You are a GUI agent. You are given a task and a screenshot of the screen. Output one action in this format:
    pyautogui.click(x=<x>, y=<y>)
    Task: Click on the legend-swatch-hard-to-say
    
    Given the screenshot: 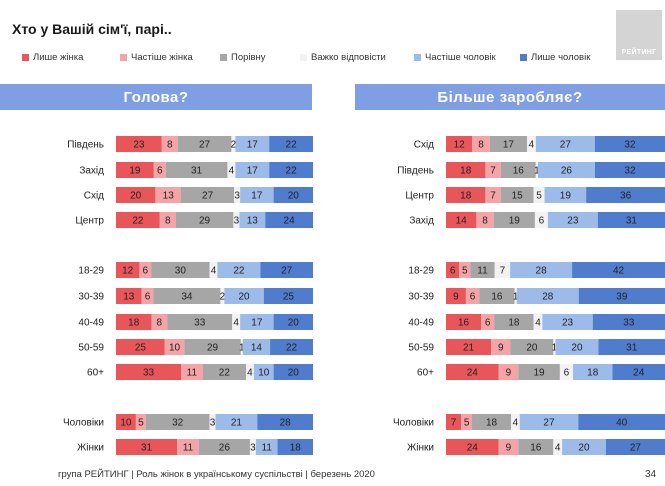 What is the action you would take?
    pyautogui.click(x=303, y=57)
    